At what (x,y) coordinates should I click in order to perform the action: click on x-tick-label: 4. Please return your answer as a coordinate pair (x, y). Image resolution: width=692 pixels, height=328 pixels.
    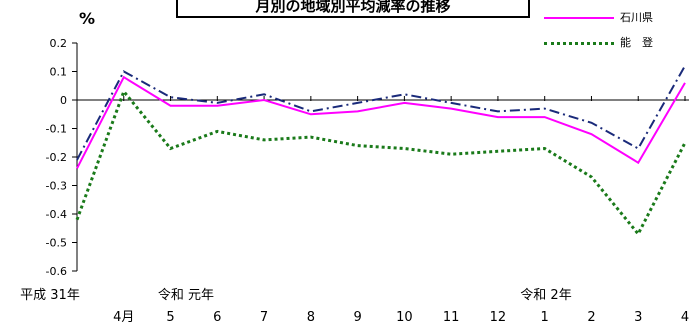
    Looking at the image, I should click on (685, 317).